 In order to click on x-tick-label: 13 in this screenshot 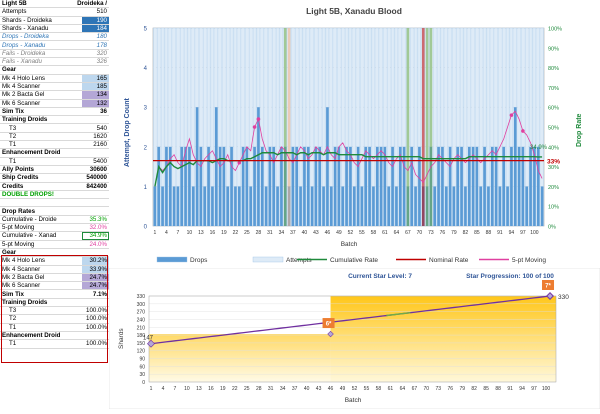, I will do `click(201, 233)`.